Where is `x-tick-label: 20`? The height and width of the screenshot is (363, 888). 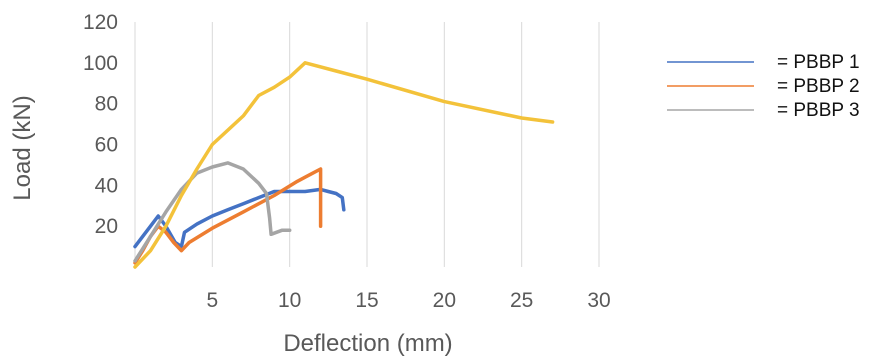 x-tick-label: 20 is located at coordinates (444, 300).